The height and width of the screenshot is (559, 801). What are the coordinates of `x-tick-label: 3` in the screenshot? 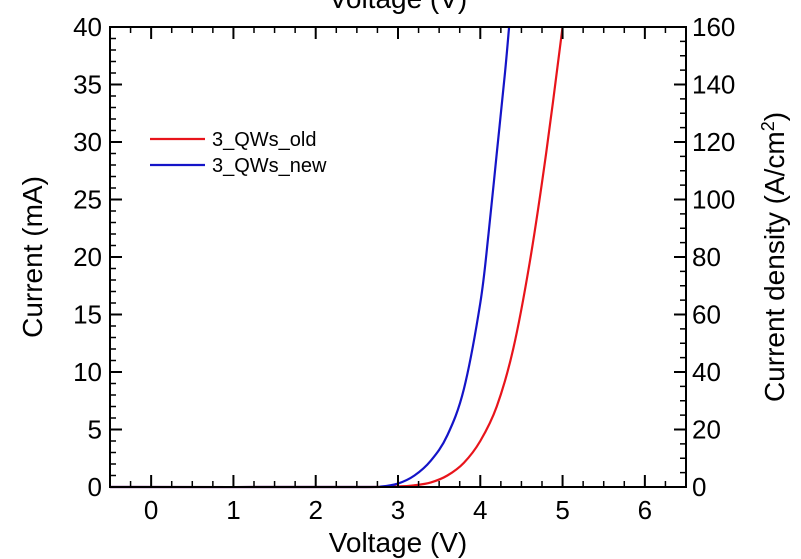 It's located at (398, 510).